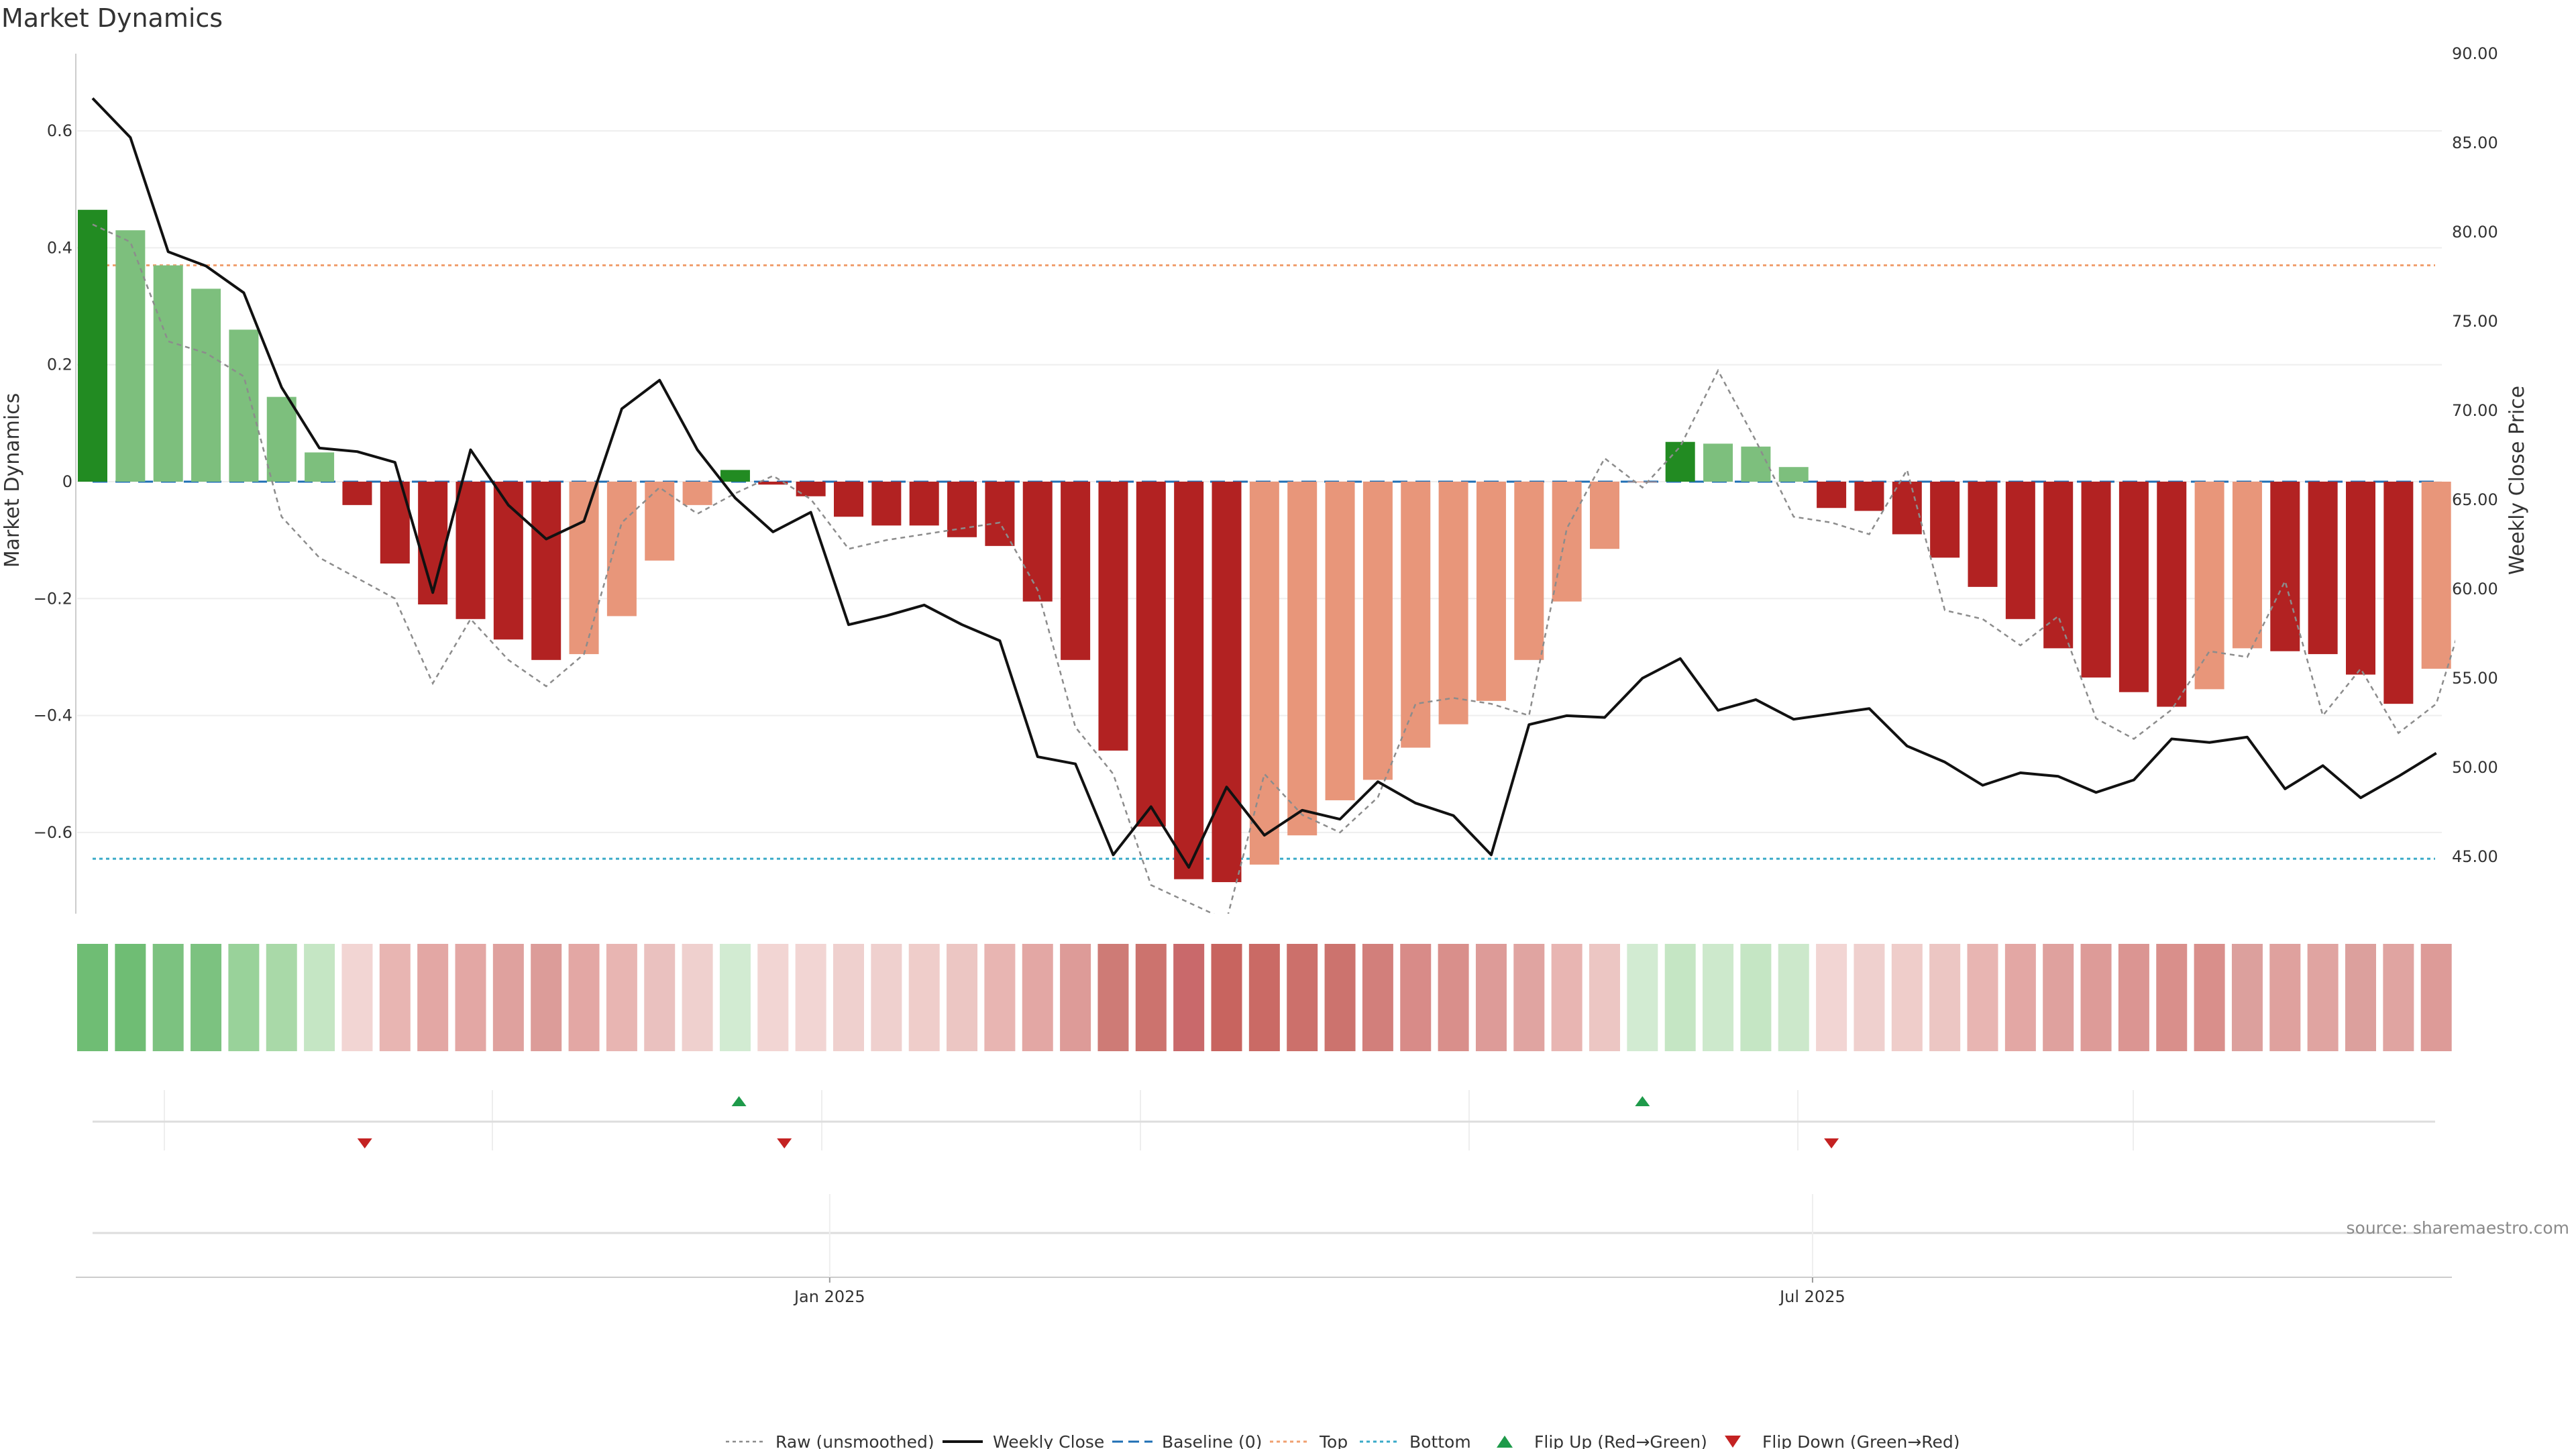 This screenshot has height=1449, width=2576. What do you see at coordinates (854, 1440) in the screenshot?
I see `legend-label-raw: Raw (unsmoothed)` at bounding box center [854, 1440].